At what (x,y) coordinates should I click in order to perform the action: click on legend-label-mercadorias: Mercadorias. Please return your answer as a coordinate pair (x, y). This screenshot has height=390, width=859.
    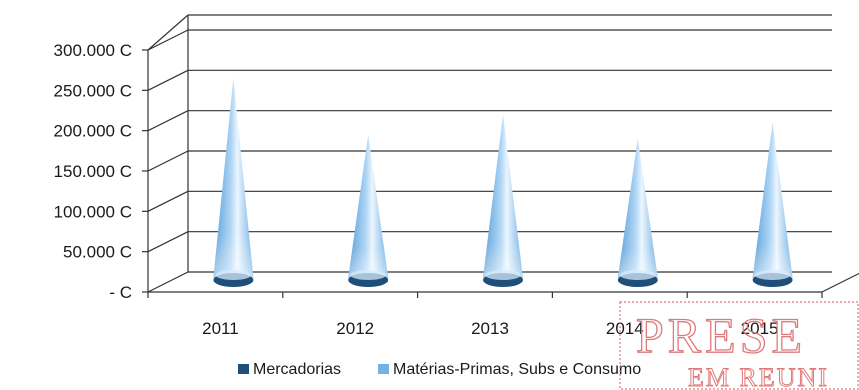
    Looking at the image, I should click on (297, 369).